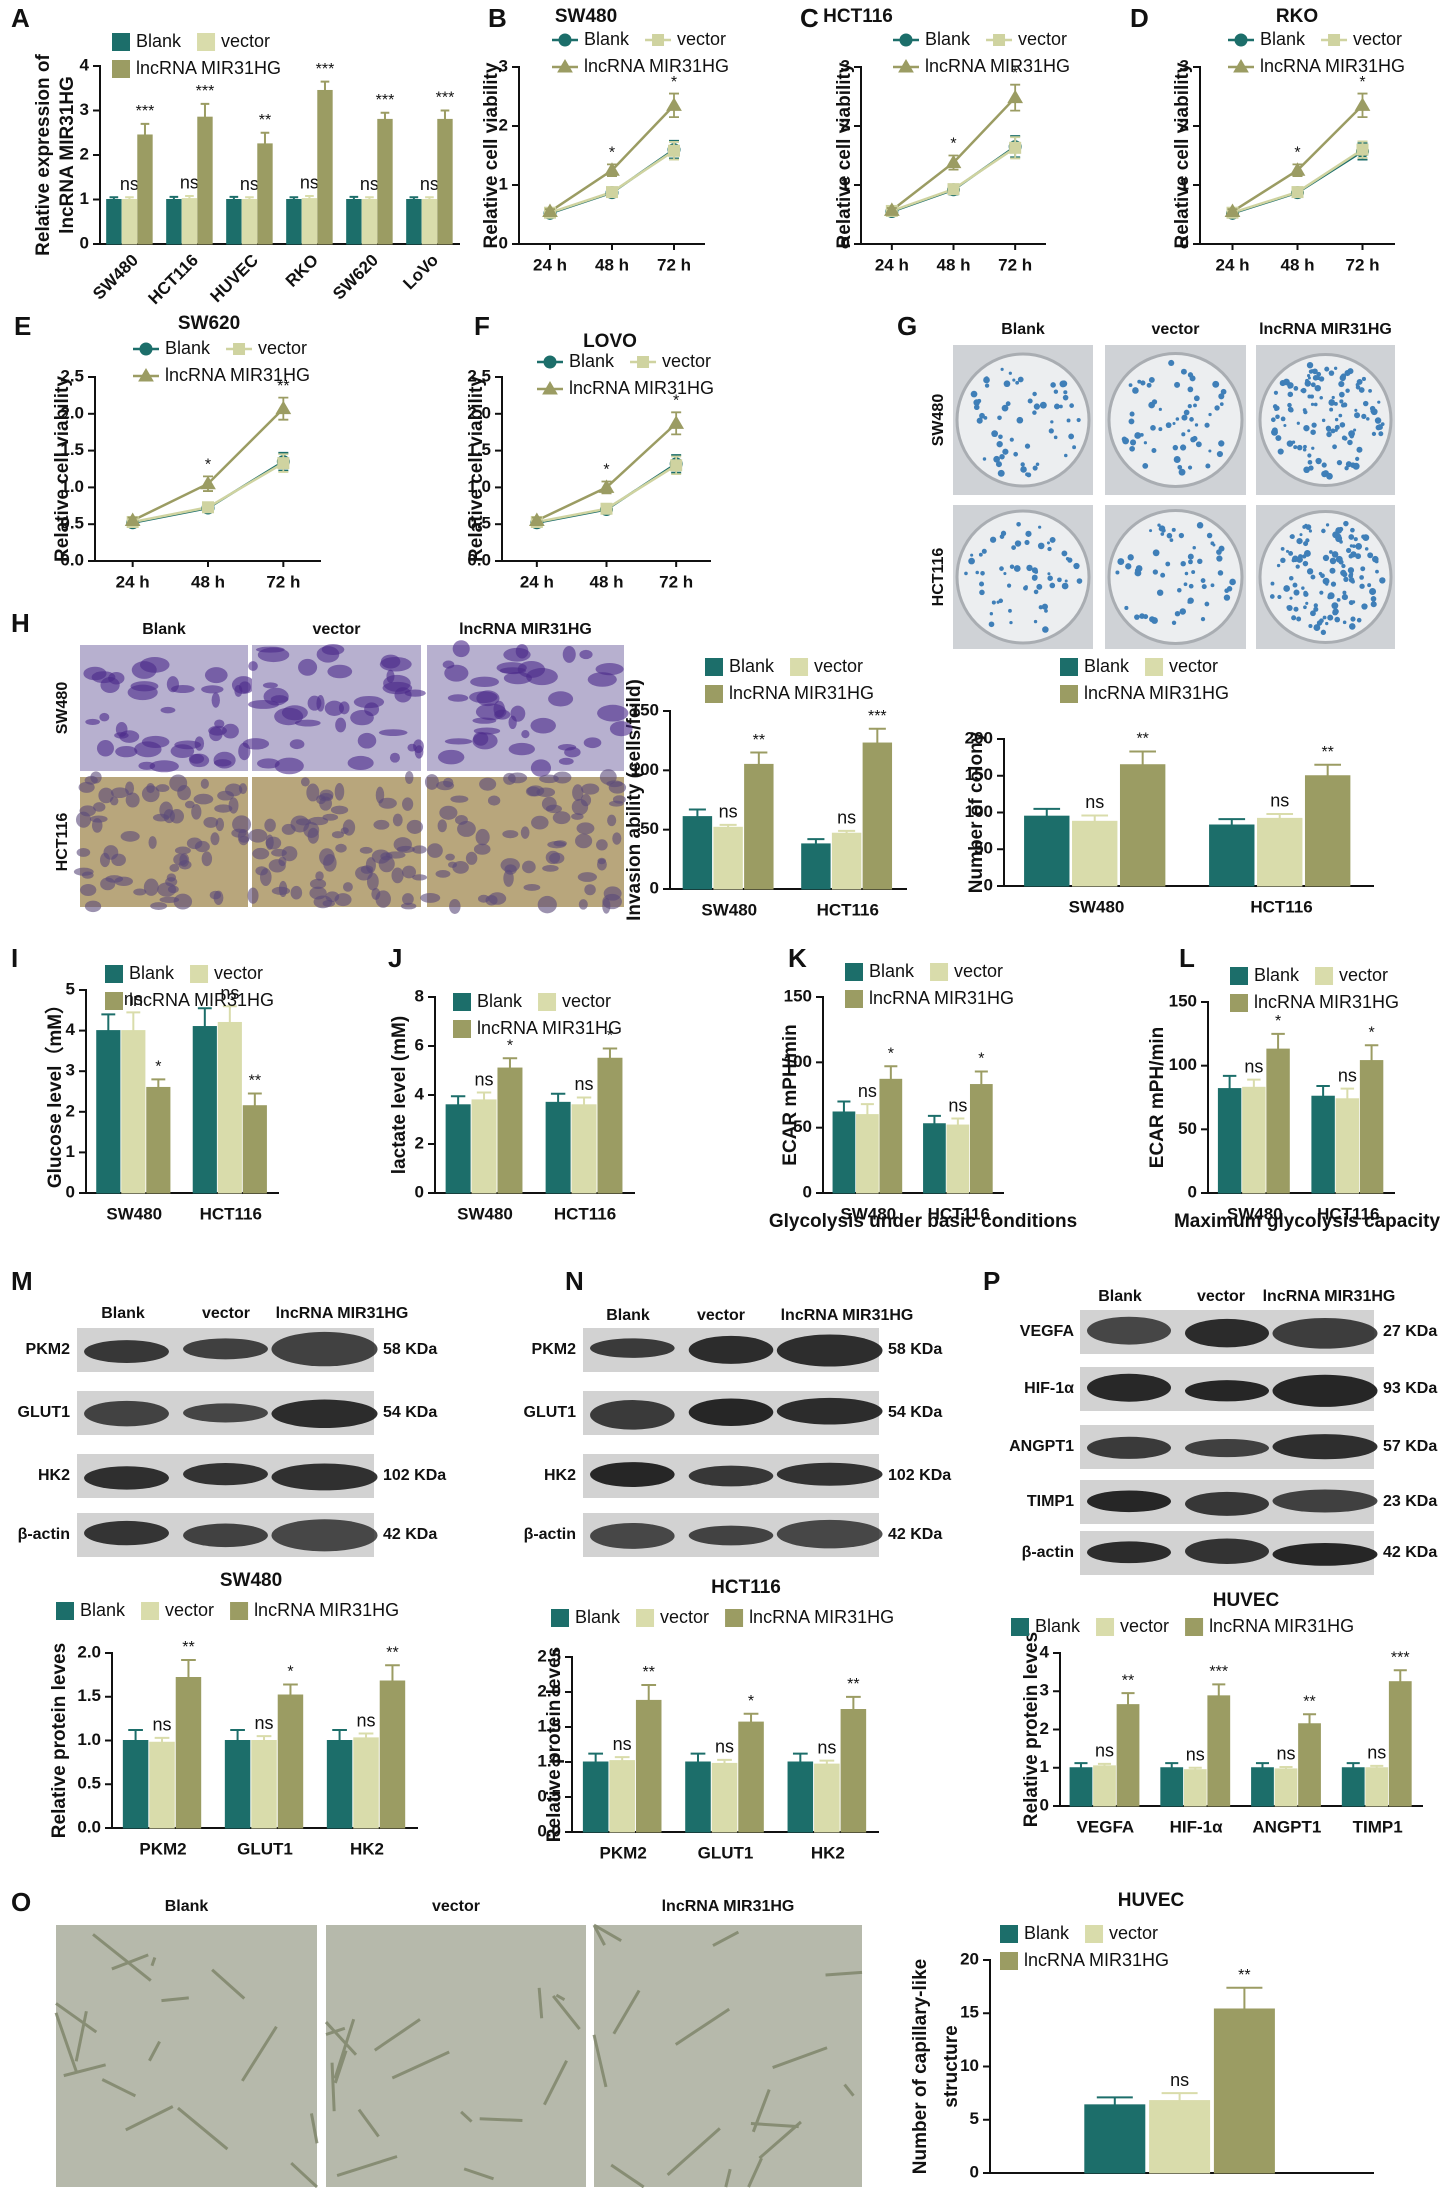  What do you see at coordinates (1183, 1064) in the screenshot?
I see `y-tick-label: 100` at bounding box center [1183, 1064].